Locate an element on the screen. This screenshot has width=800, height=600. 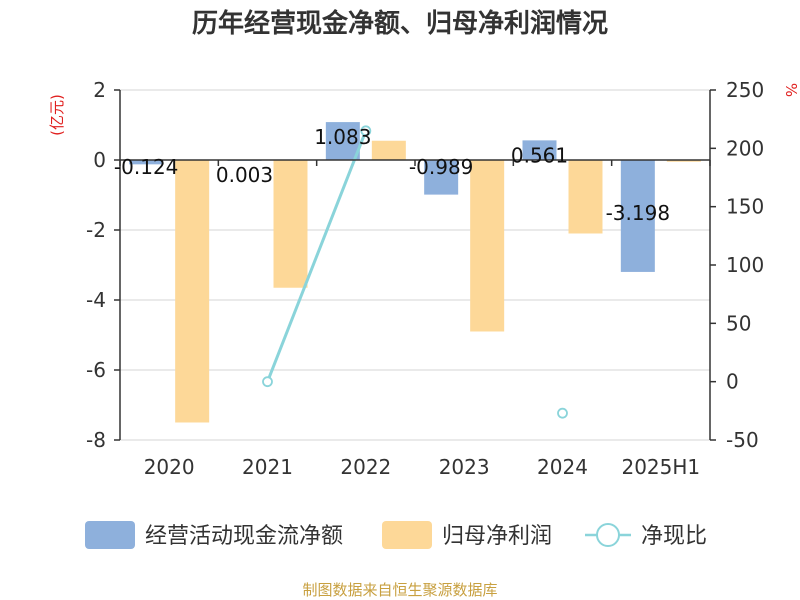
category-label: 2024 is located at coordinates (562, 467).